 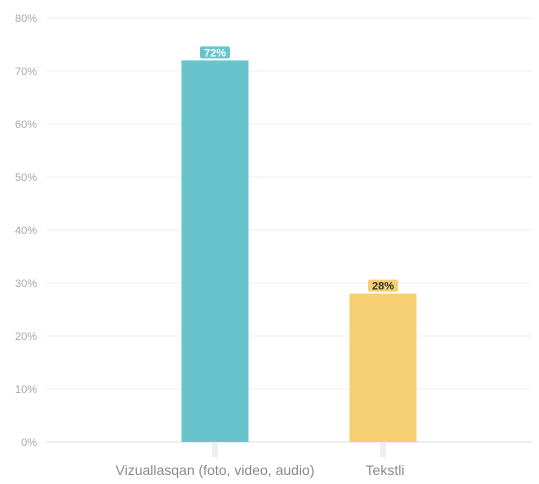 What do you see at coordinates (26, 19) in the screenshot?
I see `y-tick-label: 80%` at bounding box center [26, 19].